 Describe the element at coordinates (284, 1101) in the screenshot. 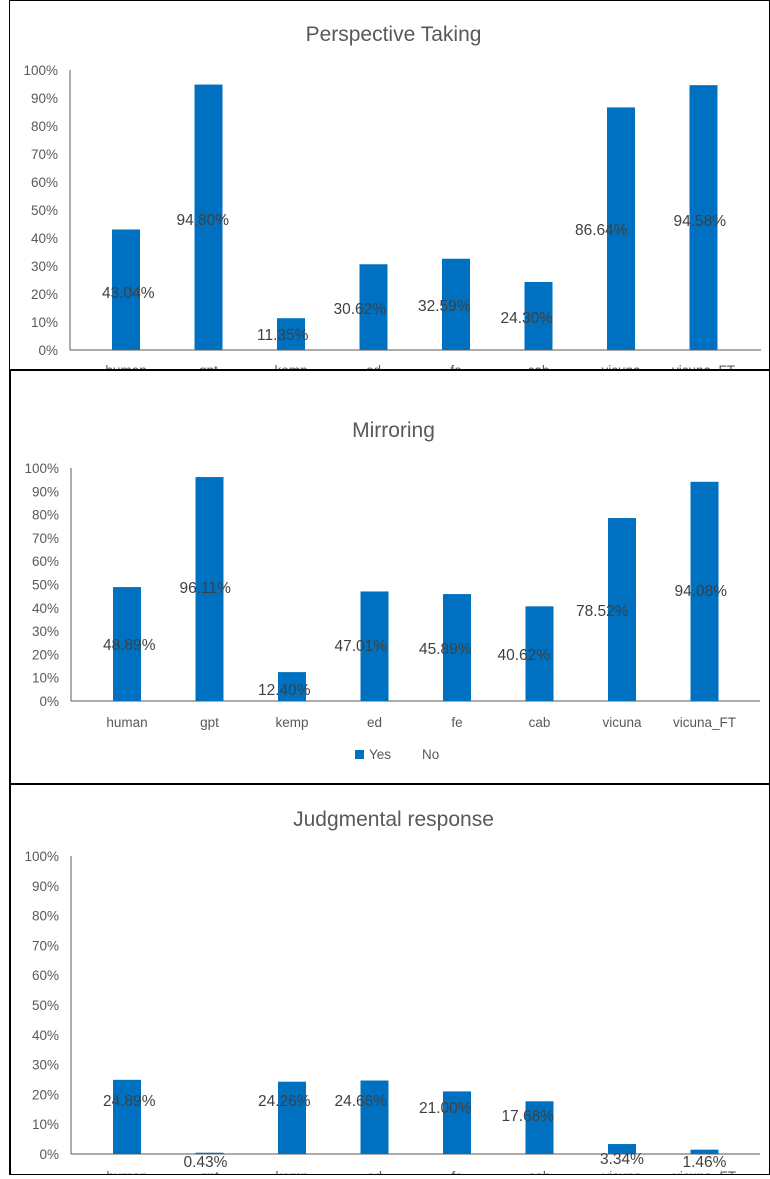

I see `data-label: 24.26%` at that location.